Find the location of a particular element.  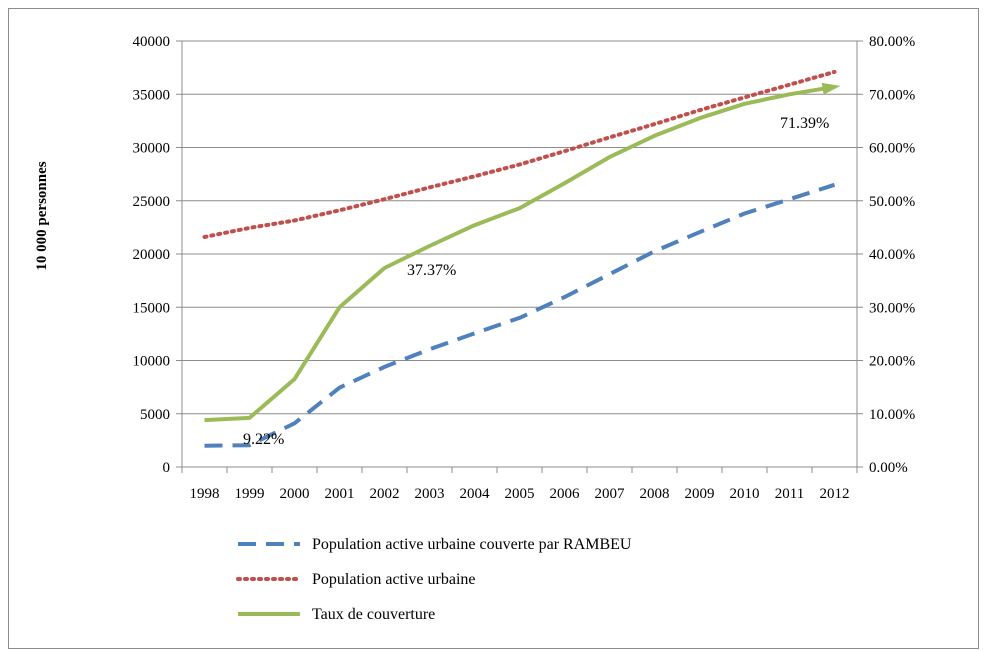

y2-tick-label: 30.00% is located at coordinates (892, 308).